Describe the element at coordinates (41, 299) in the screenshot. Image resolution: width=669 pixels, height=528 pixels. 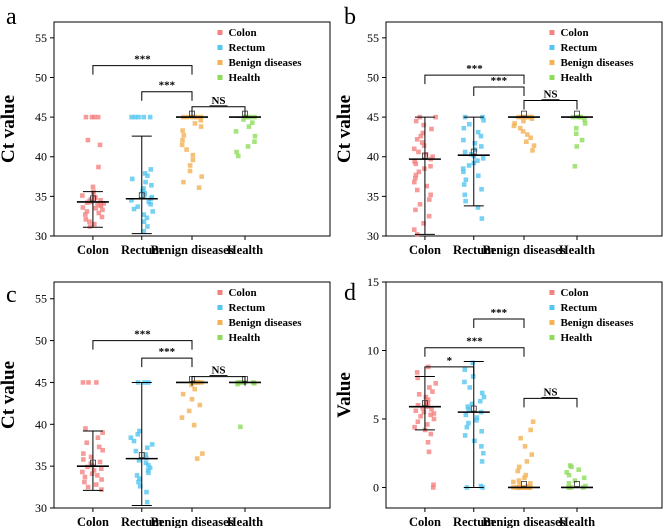
I see `y-tick-label: 55` at that location.